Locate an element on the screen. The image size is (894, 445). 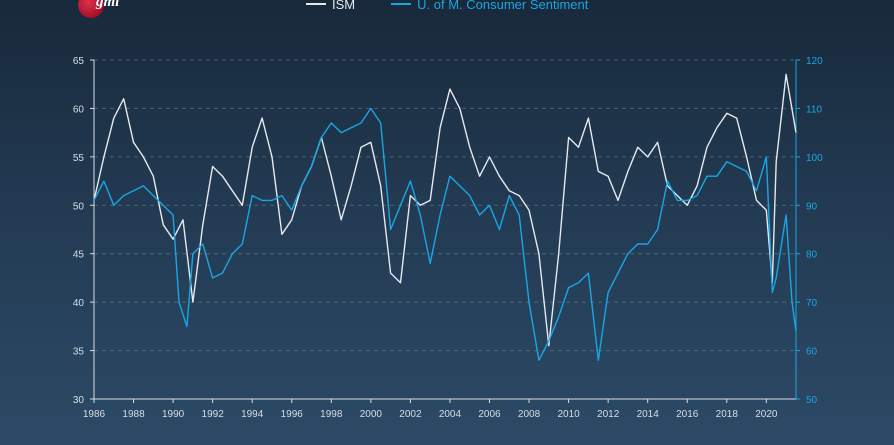
left-tick-label: 50 is located at coordinates (79, 206).